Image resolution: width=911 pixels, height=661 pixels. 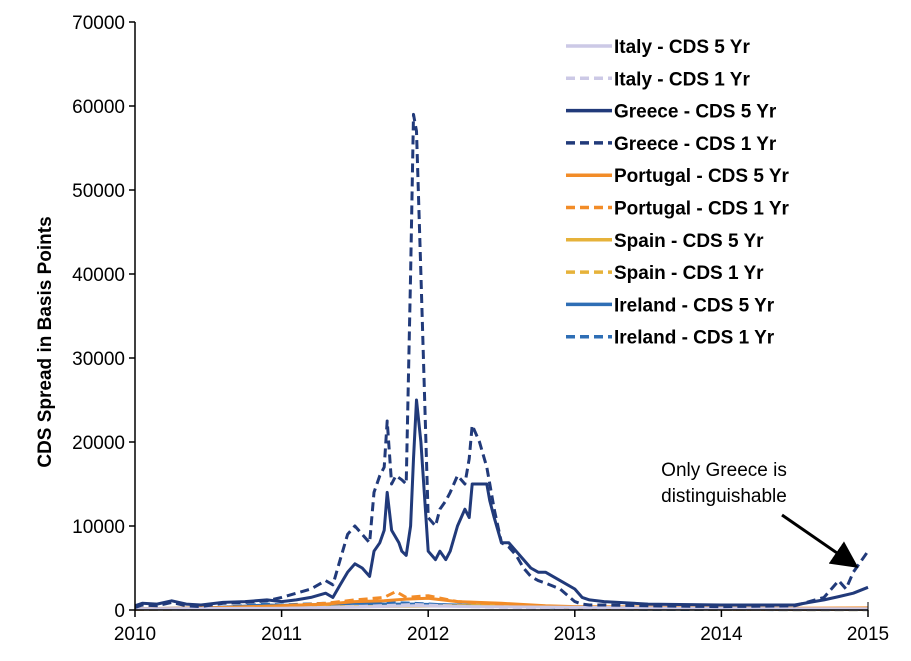 What do you see at coordinates (98, 359) in the screenshot?
I see `y-tick-label: 30000` at bounding box center [98, 359].